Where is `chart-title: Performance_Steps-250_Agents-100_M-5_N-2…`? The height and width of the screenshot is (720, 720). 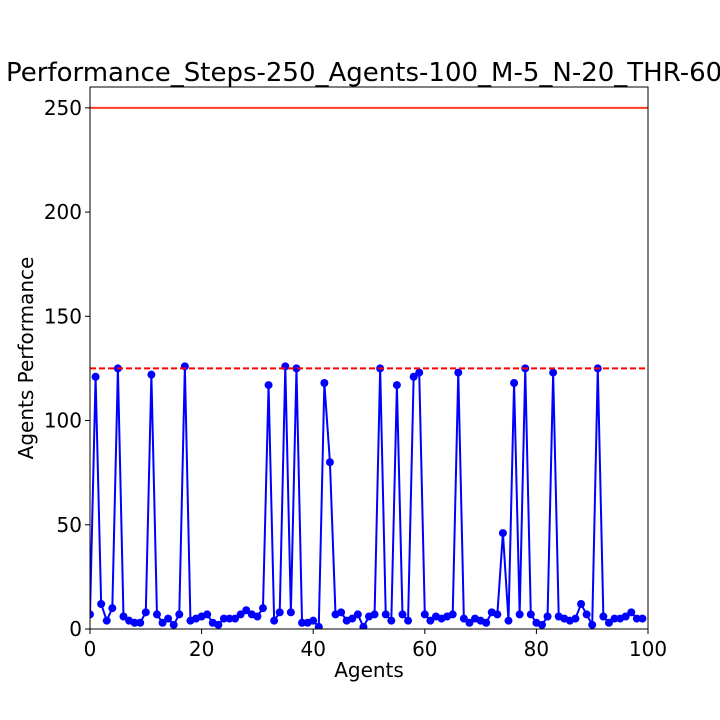 chart-title: Performance_Steps-250_Agents-100_M-5_N-2… is located at coordinates (363, 73).